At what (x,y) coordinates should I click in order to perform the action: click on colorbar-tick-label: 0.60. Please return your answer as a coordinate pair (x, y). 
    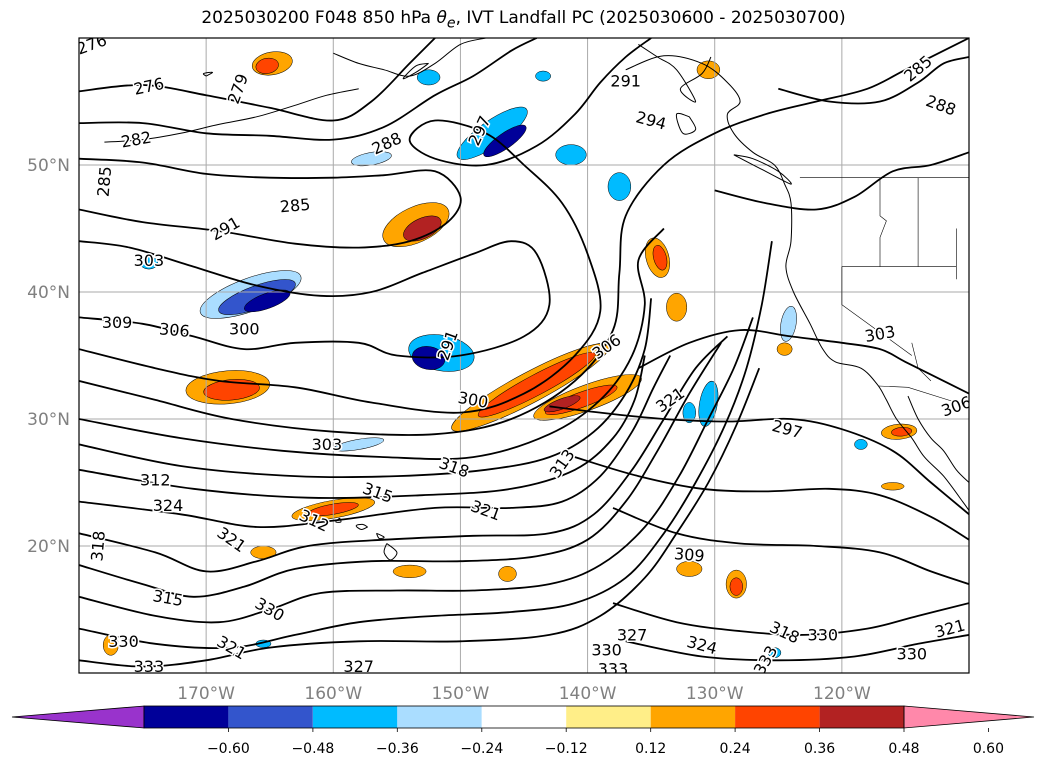
    Looking at the image, I should click on (988, 749).